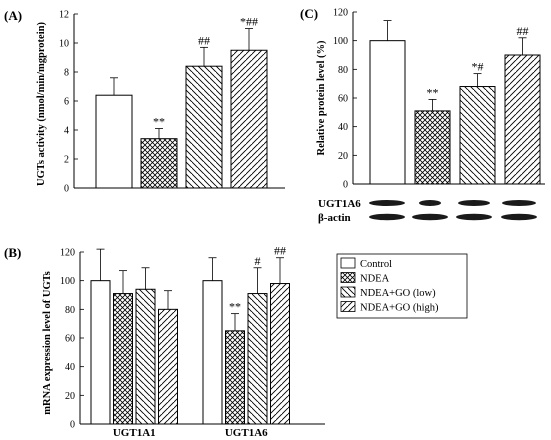 This screenshot has height=440, width=551. What do you see at coordinates (321, 97) in the screenshot?
I see `panel-c-y-axis-title: Relative protein level (%)` at bounding box center [321, 97].